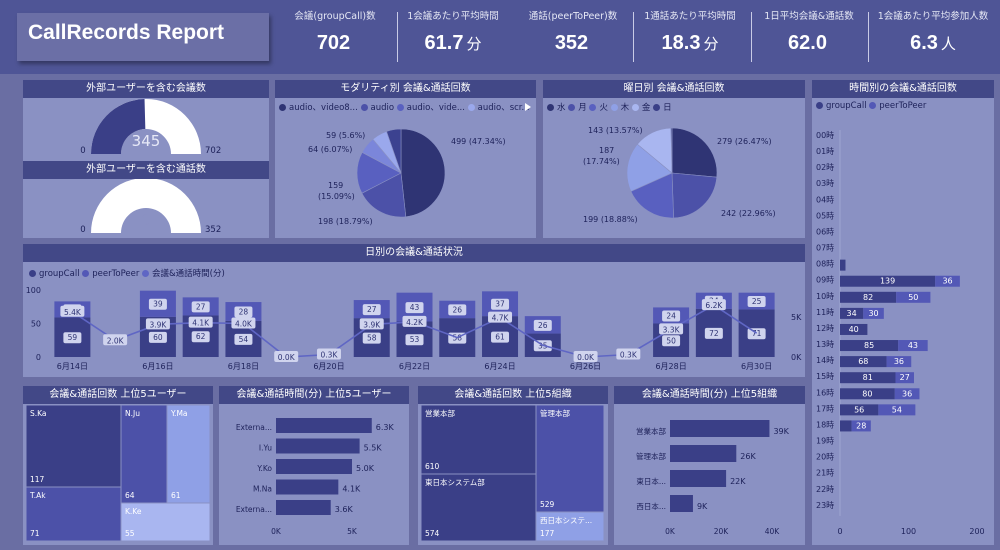 This screenshot has width=1000, height=550. Describe the element at coordinates (825, 215) in the screenshot. I see `hour-label: 05時` at that location.